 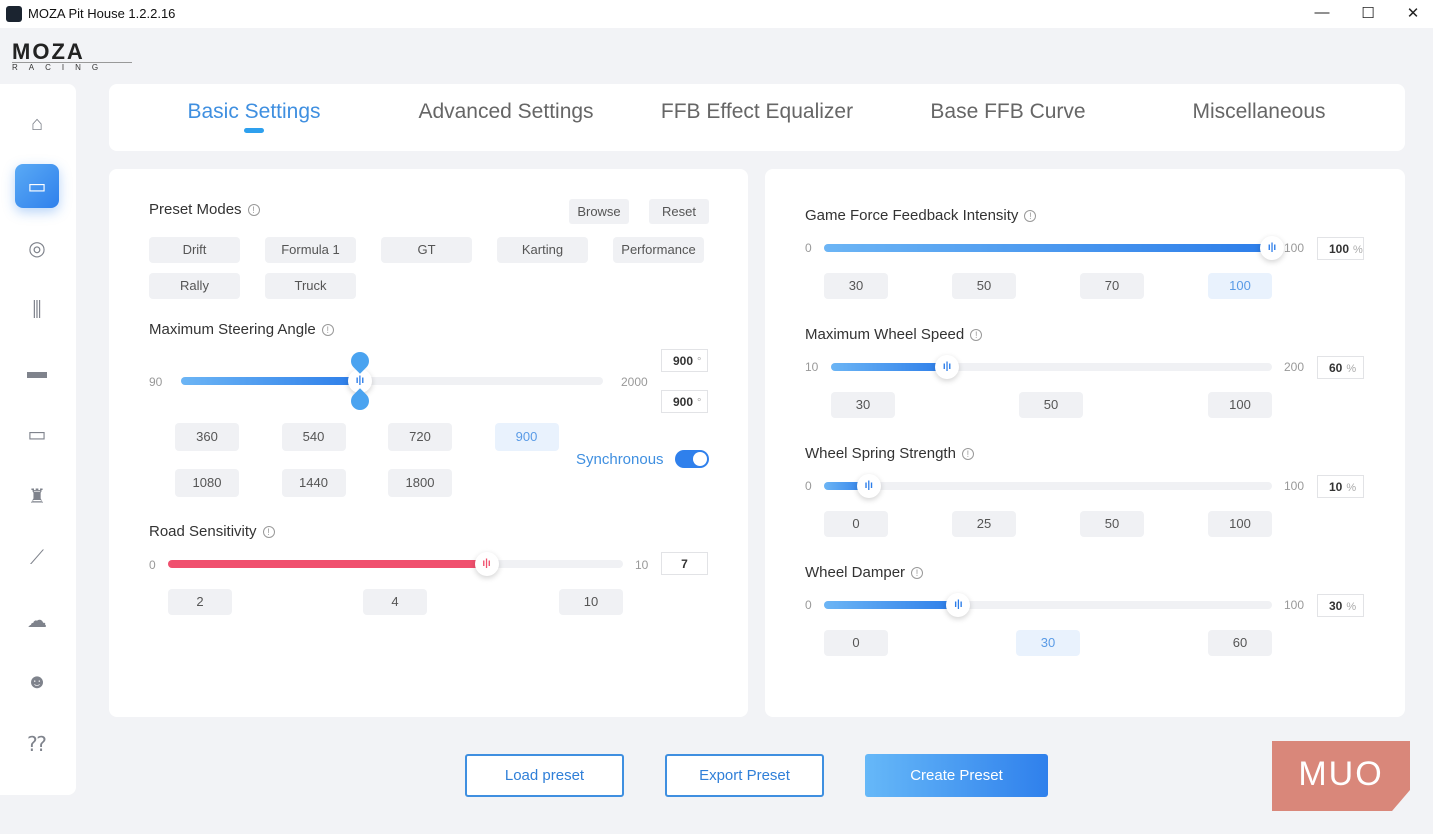 What do you see at coordinates (958, 605) in the screenshot?
I see `wheel-damper-slider-thumb: ı|ı` at bounding box center [958, 605].